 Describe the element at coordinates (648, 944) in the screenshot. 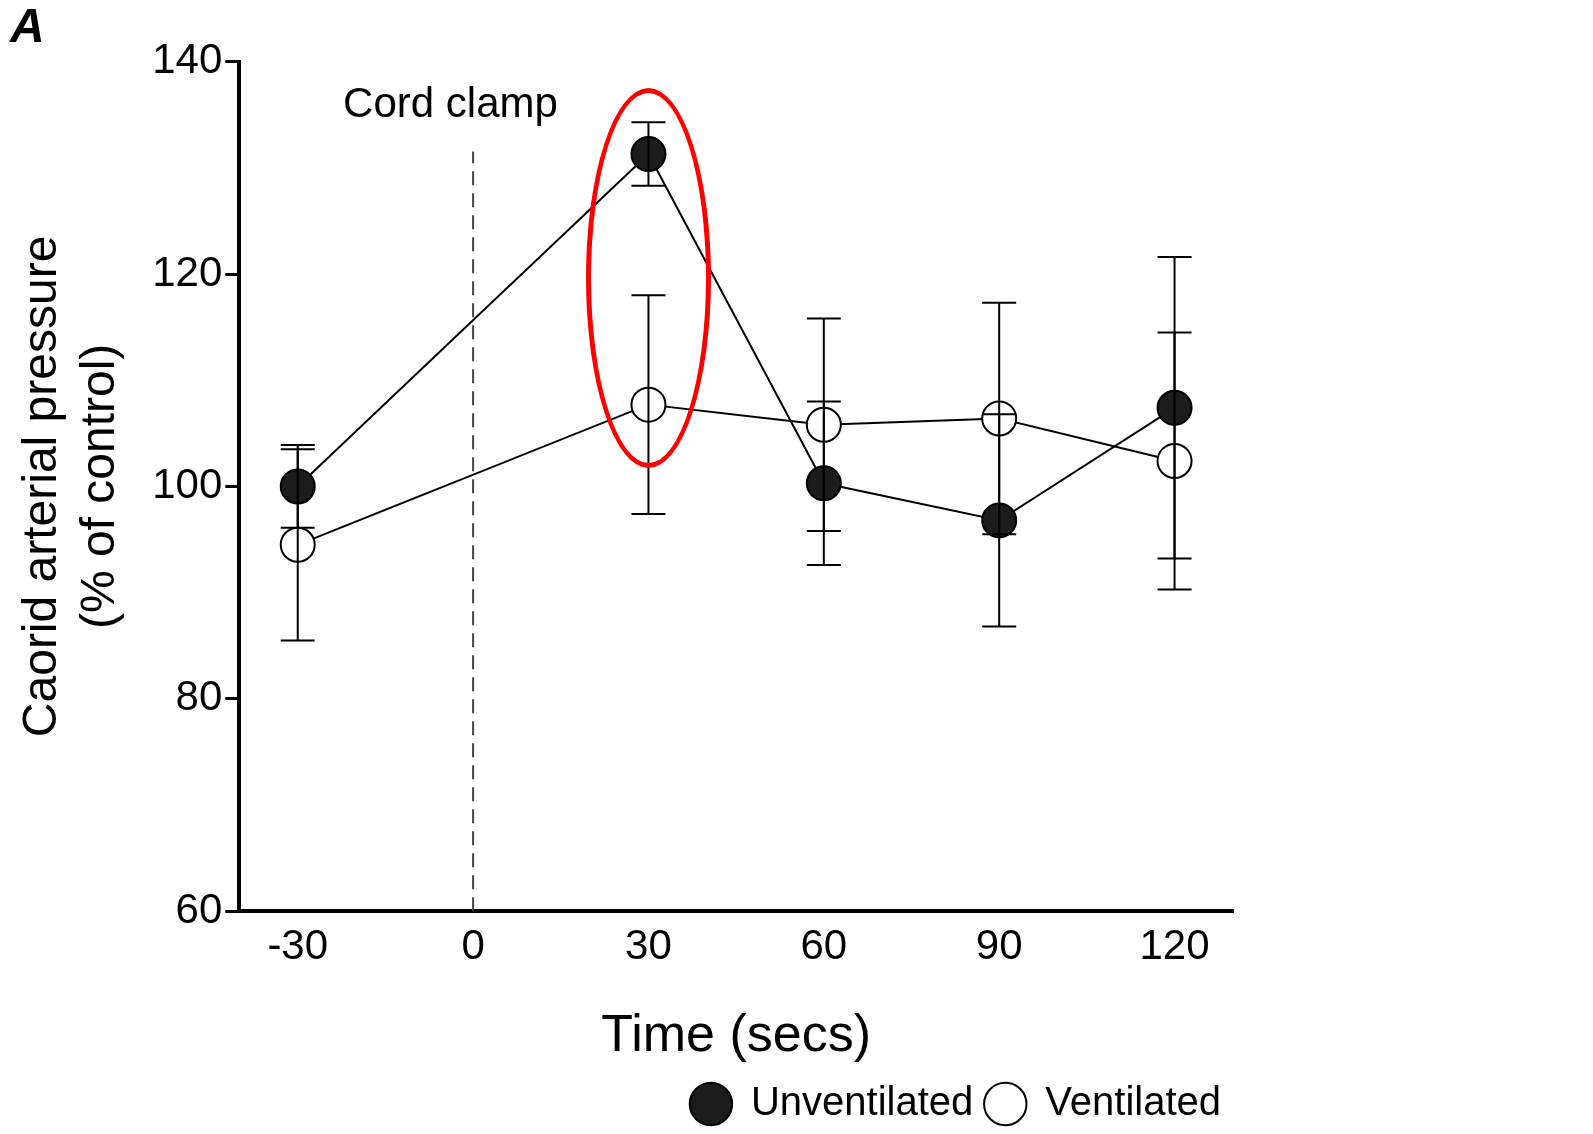

I see `x-tick-label: 30` at that location.